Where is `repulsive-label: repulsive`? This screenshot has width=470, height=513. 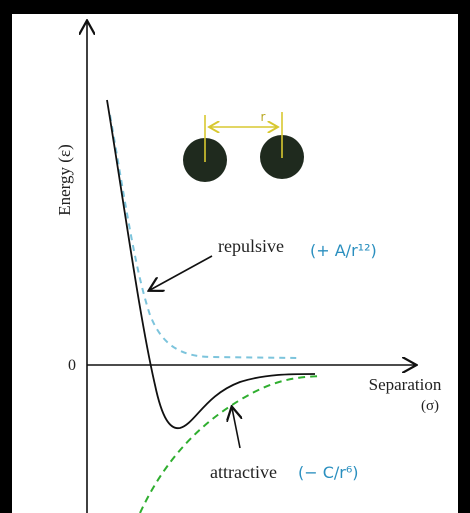
repulsive-label: repulsive is located at coordinates (251, 246).